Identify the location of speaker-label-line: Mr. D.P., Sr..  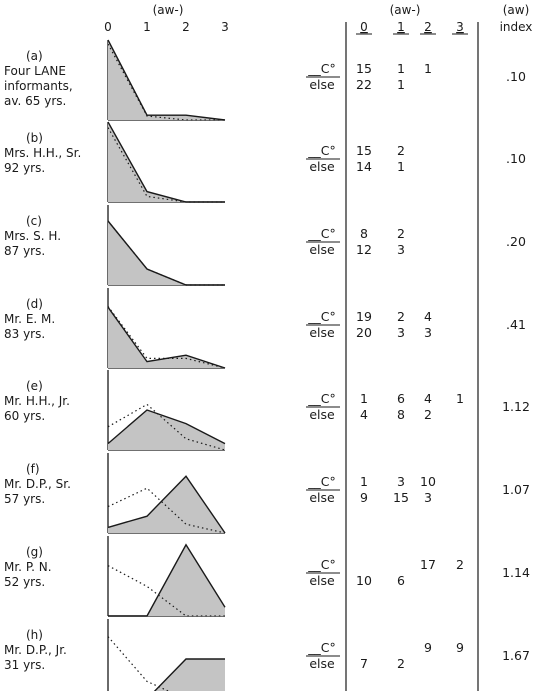
(37, 484).